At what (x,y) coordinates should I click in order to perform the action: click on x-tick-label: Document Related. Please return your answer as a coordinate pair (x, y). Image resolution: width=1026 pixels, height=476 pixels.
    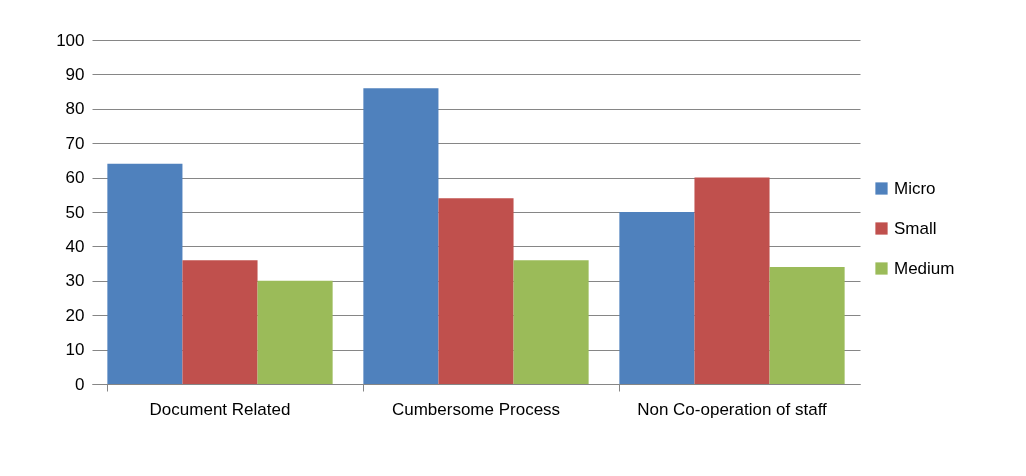
    Looking at the image, I should click on (220, 409).